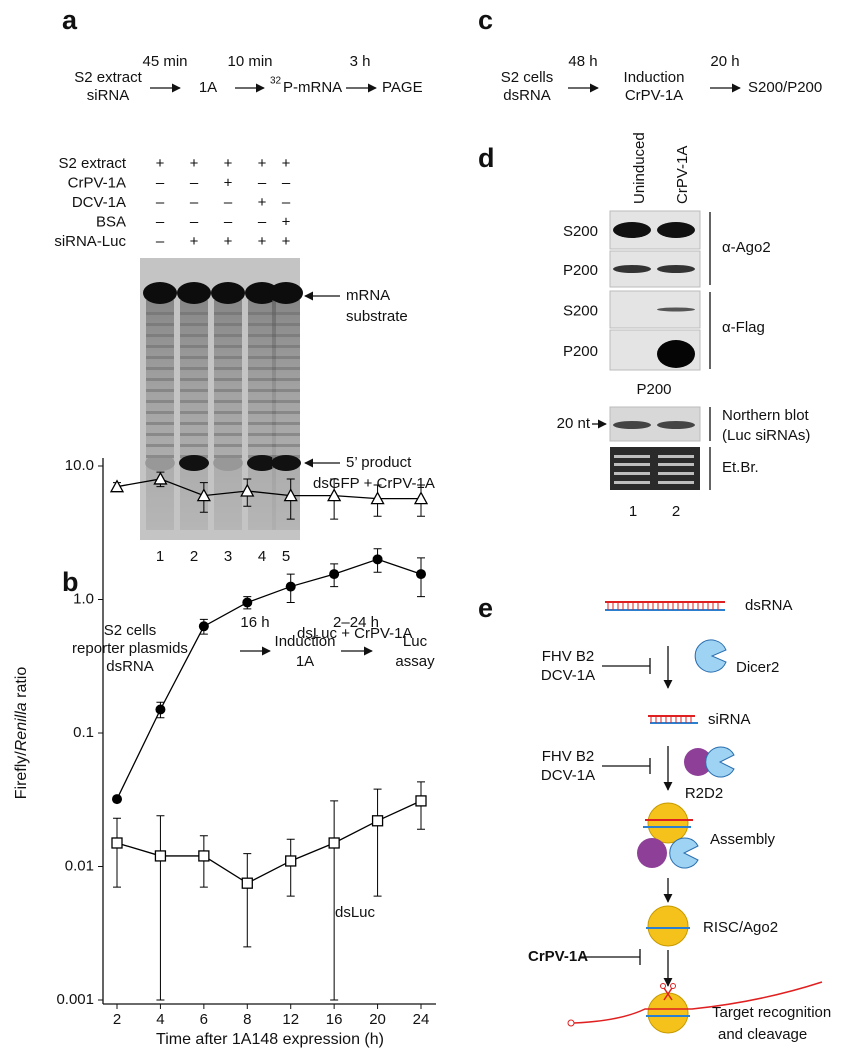 Image resolution: width=849 pixels, height=1050 pixels. Describe the element at coordinates (228, 556) in the screenshot. I see `lane-number: 3` at that location.